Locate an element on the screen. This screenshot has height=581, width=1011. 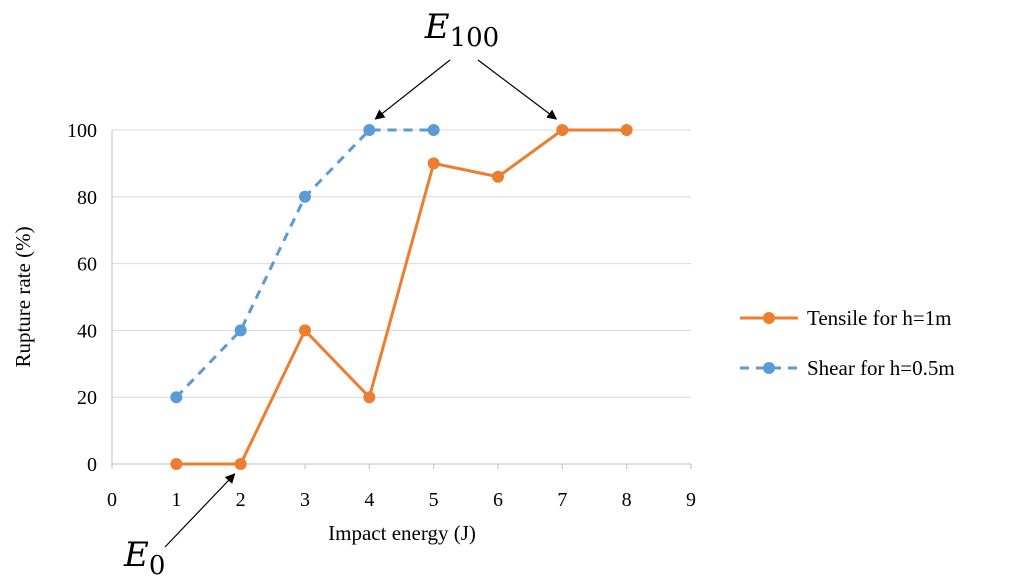
x-tick-label-5: 5 is located at coordinates (434, 500).